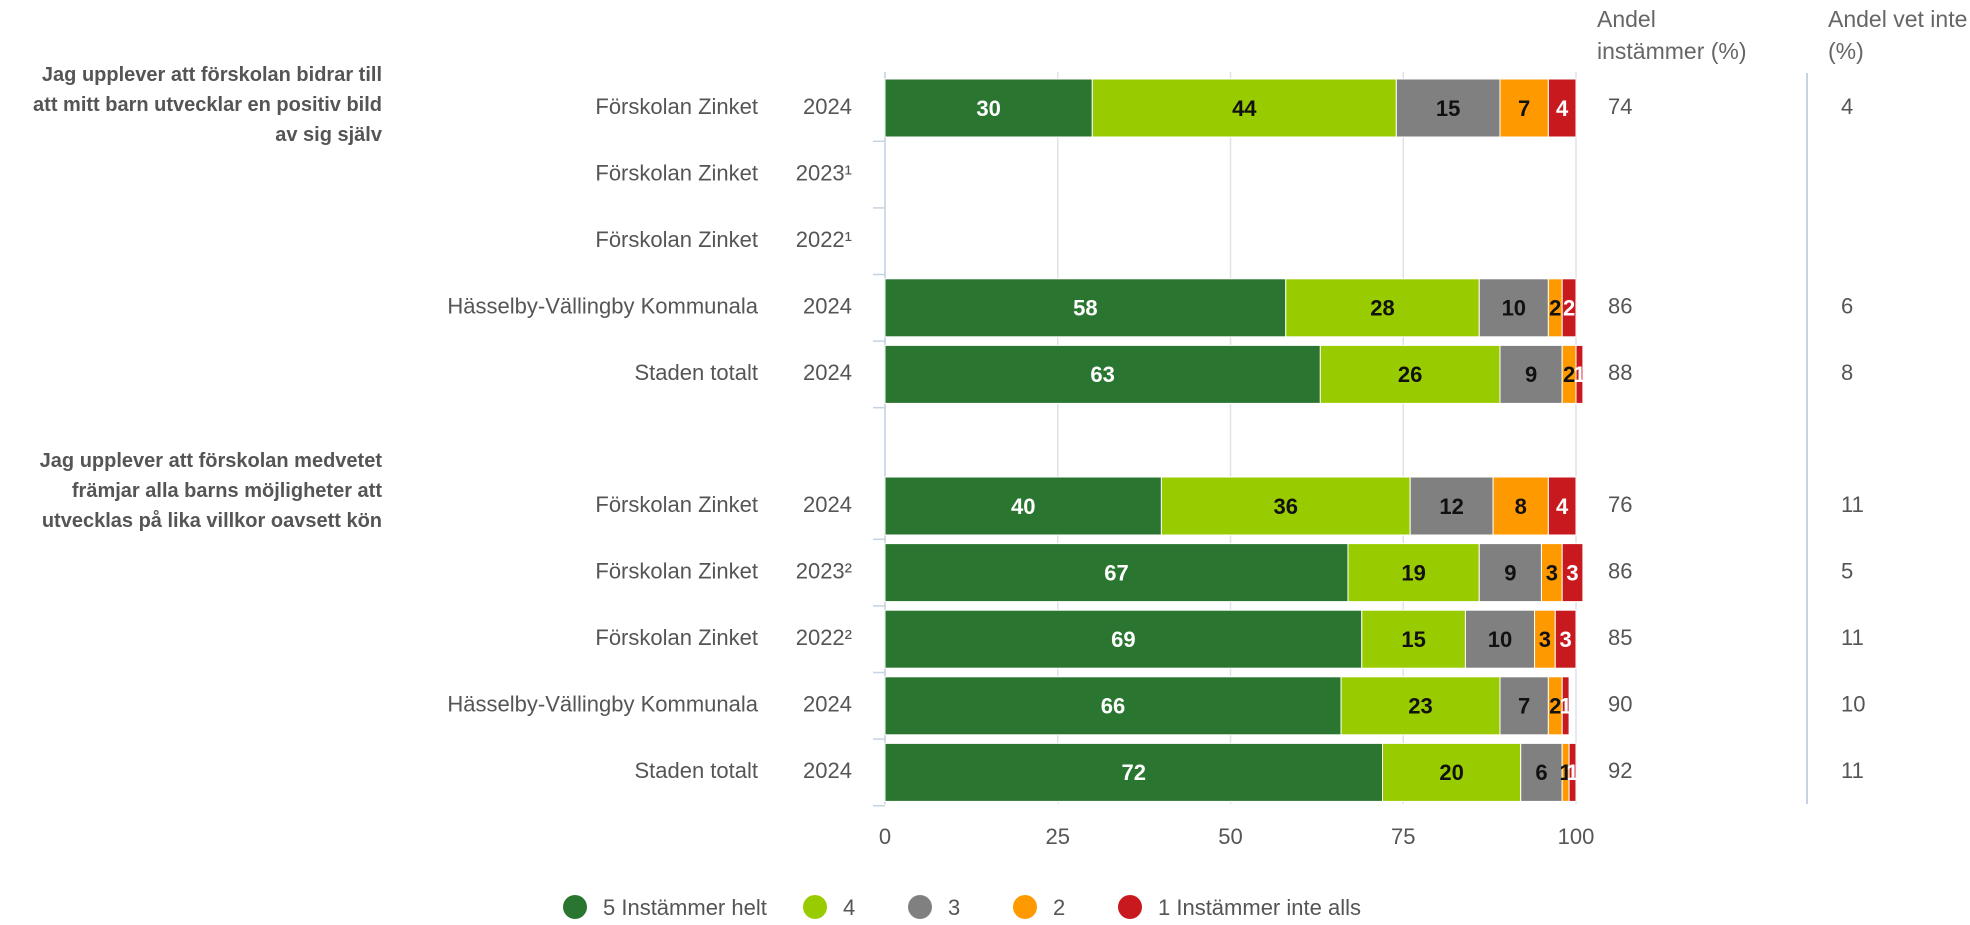 The image size is (1970, 925). What do you see at coordinates (1620, 770) in the screenshot?
I see `agree-value: 92` at bounding box center [1620, 770].